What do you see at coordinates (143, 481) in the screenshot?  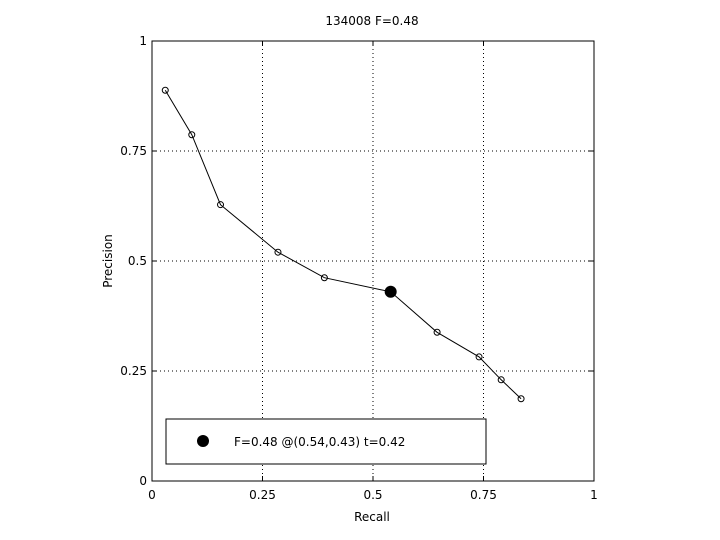 I see `y-tick-label: 0` at bounding box center [143, 481].